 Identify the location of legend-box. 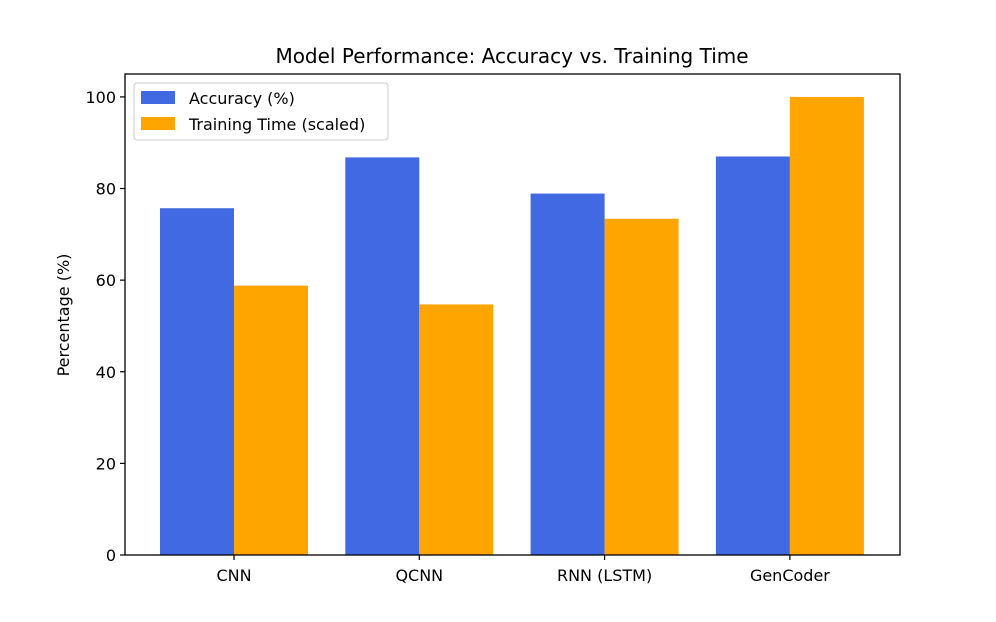
(261, 111).